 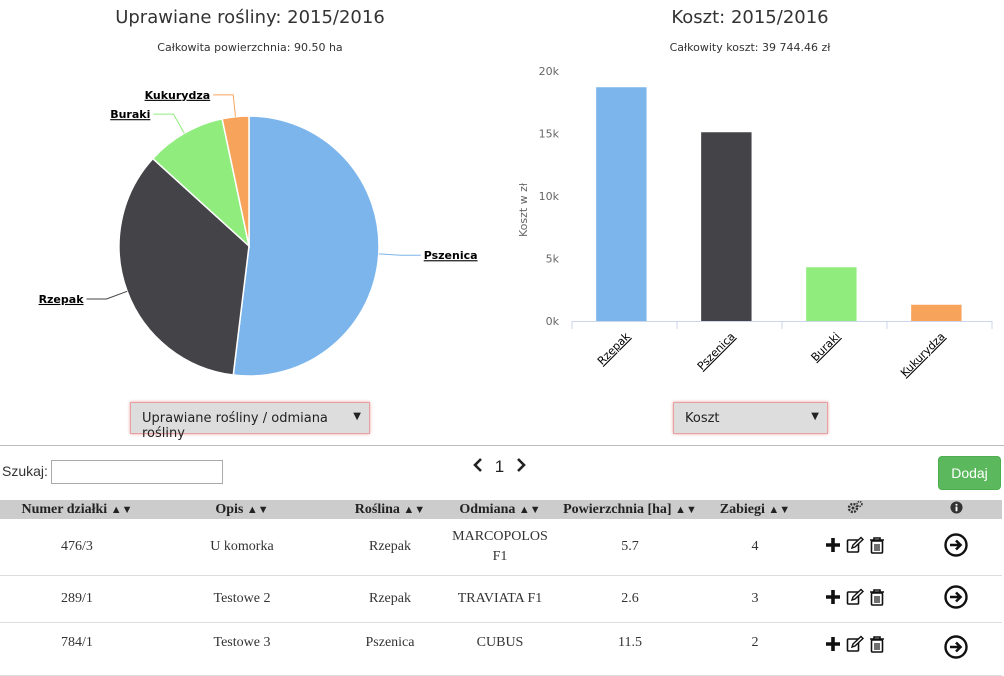 What do you see at coordinates (130, 114) in the screenshot?
I see `pie-label-buraki: Buraki` at bounding box center [130, 114].